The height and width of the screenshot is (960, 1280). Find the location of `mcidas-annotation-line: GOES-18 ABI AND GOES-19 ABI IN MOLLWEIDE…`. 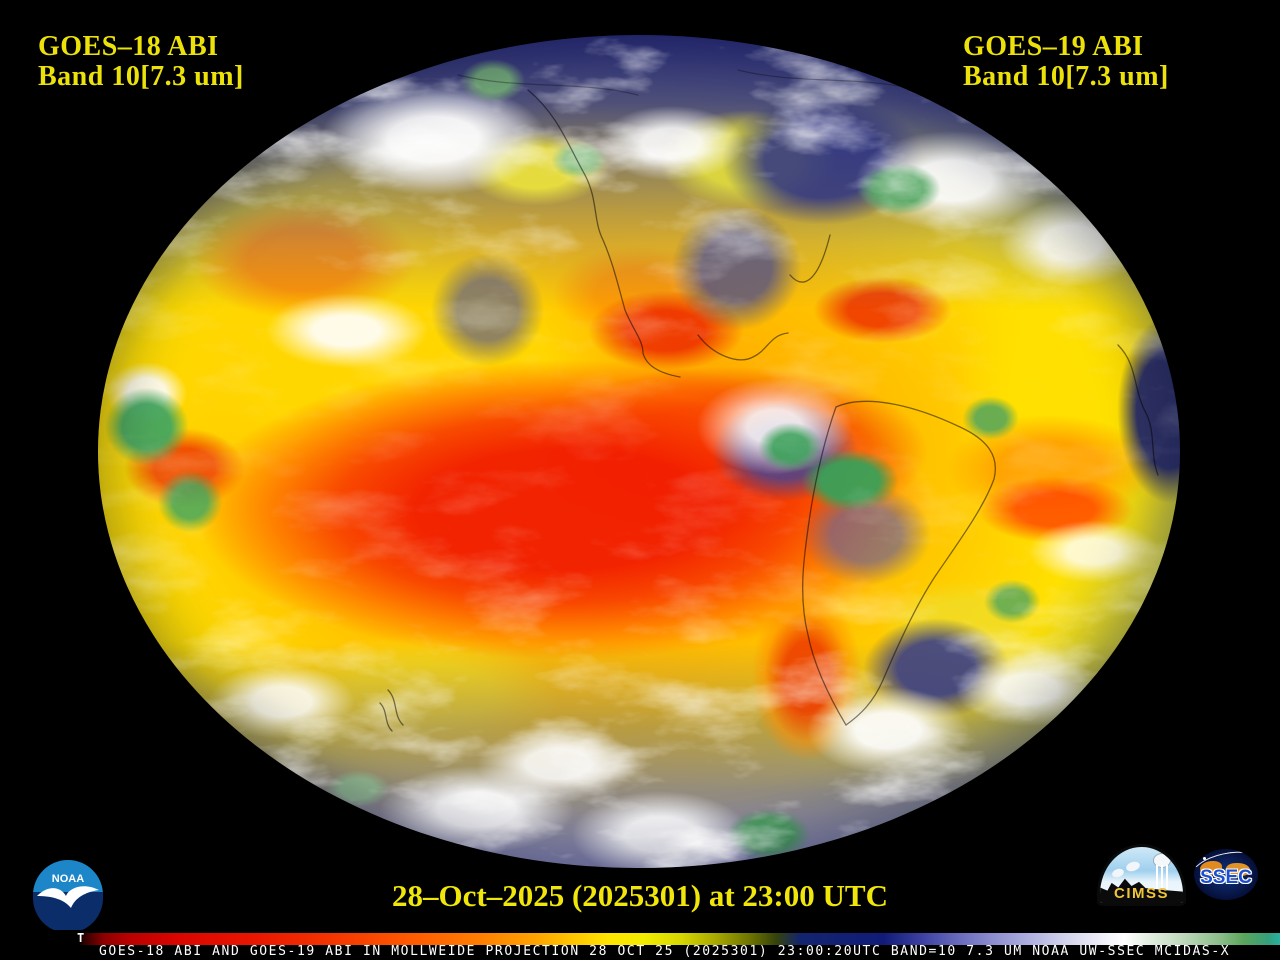

mcidas-annotation-line: GOES-18 ABI AND GOES-19 ABI IN MOLLWEIDE… is located at coordinates (665, 951).